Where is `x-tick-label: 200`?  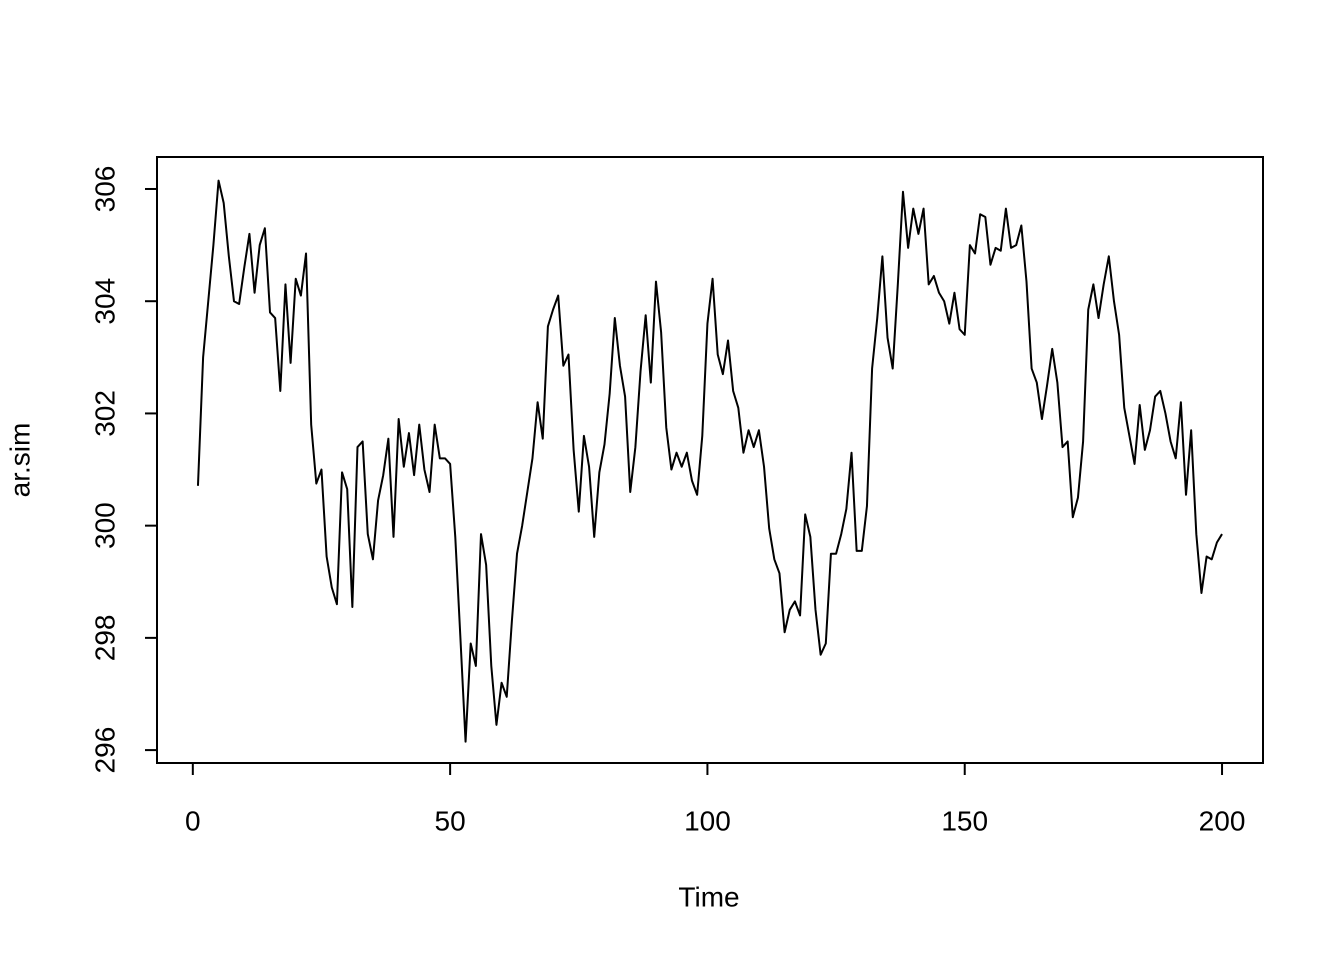
x-tick-label: 200 is located at coordinates (1222, 820).